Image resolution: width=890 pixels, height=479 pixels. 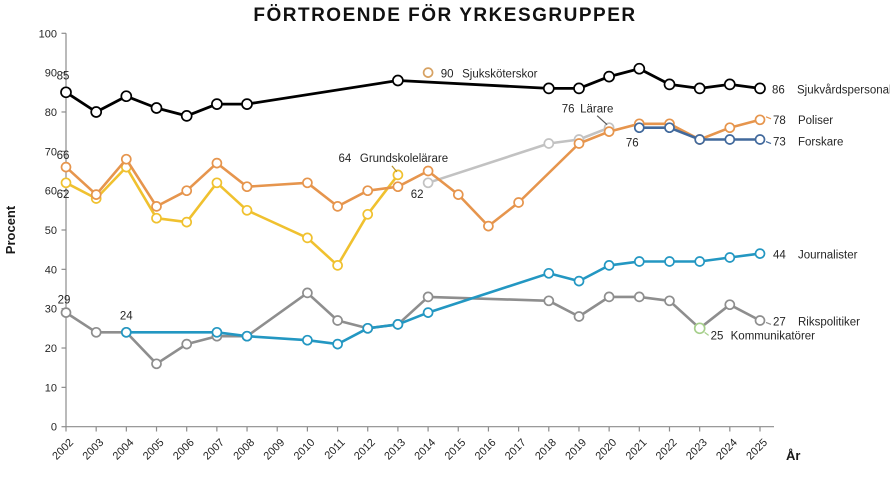 I want to click on point-poliser-2013, so click(x=398, y=187).